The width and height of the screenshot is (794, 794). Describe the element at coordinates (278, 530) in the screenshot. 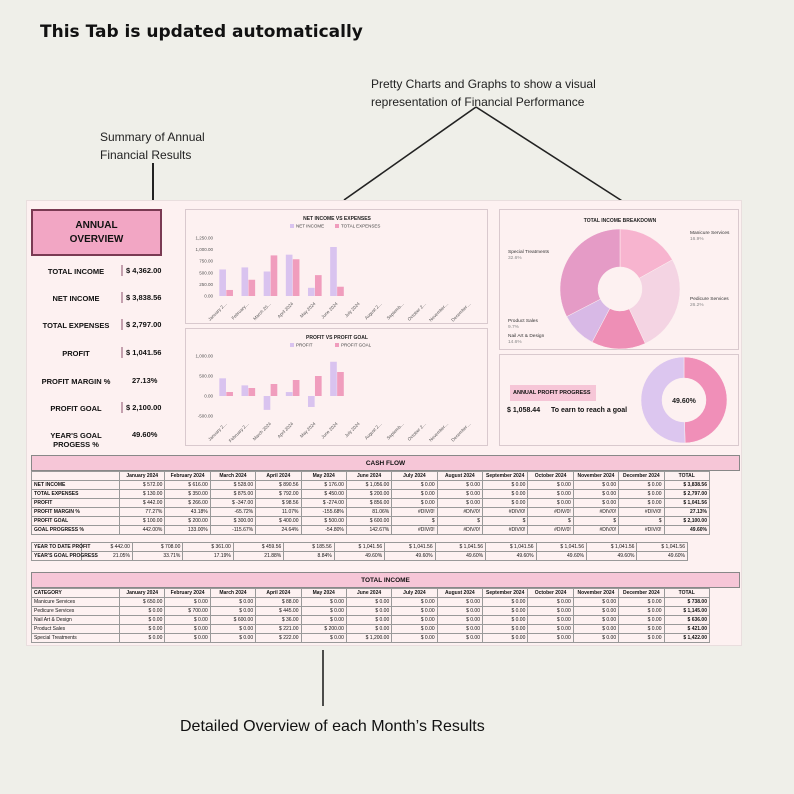

I see `cell: 24.64%` at that location.